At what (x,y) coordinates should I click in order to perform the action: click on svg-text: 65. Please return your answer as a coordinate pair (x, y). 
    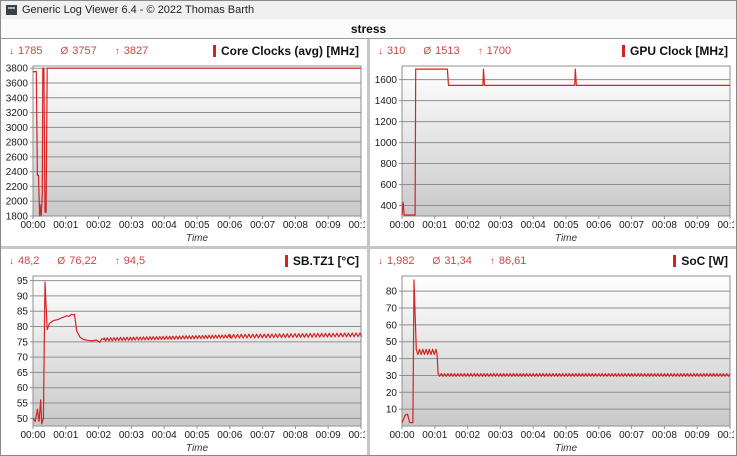
    Looking at the image, I should click on (23, 373).